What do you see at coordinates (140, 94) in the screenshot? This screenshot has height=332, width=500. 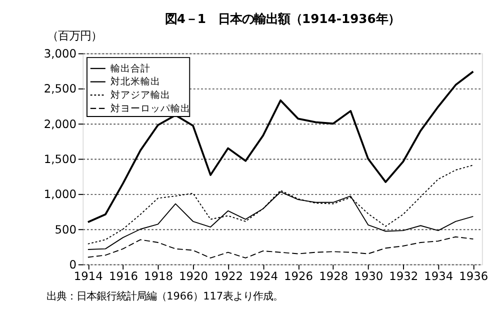 I see `legend-label: 対アジア輸出` at bounding box center [140, 94].